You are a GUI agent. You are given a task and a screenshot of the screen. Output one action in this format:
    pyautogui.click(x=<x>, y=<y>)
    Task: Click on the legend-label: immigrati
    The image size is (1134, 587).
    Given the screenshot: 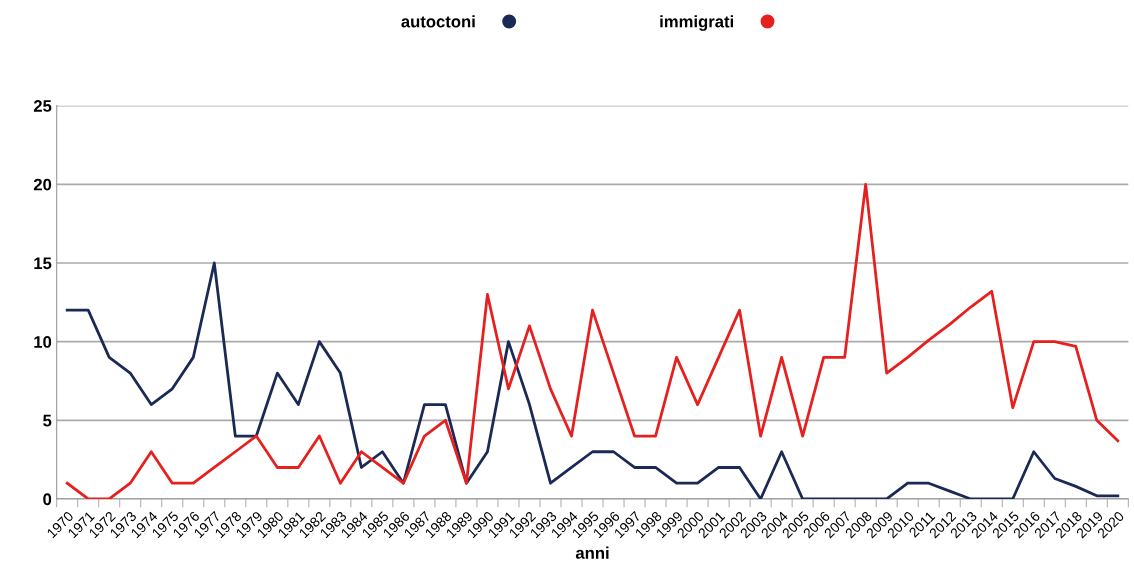 What is the action you would take?
    pyautogui.click(x=696, y=23)
    